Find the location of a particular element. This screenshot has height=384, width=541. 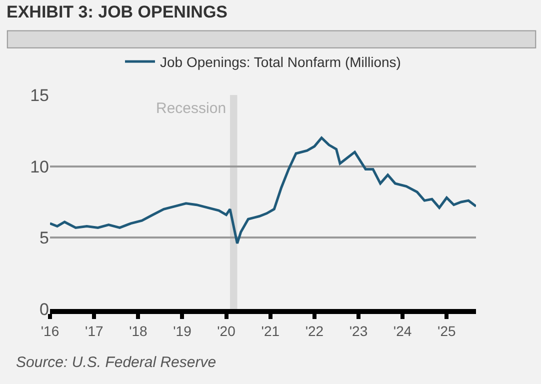

x-tick-label: '16 is located at coordinates (50, 330).